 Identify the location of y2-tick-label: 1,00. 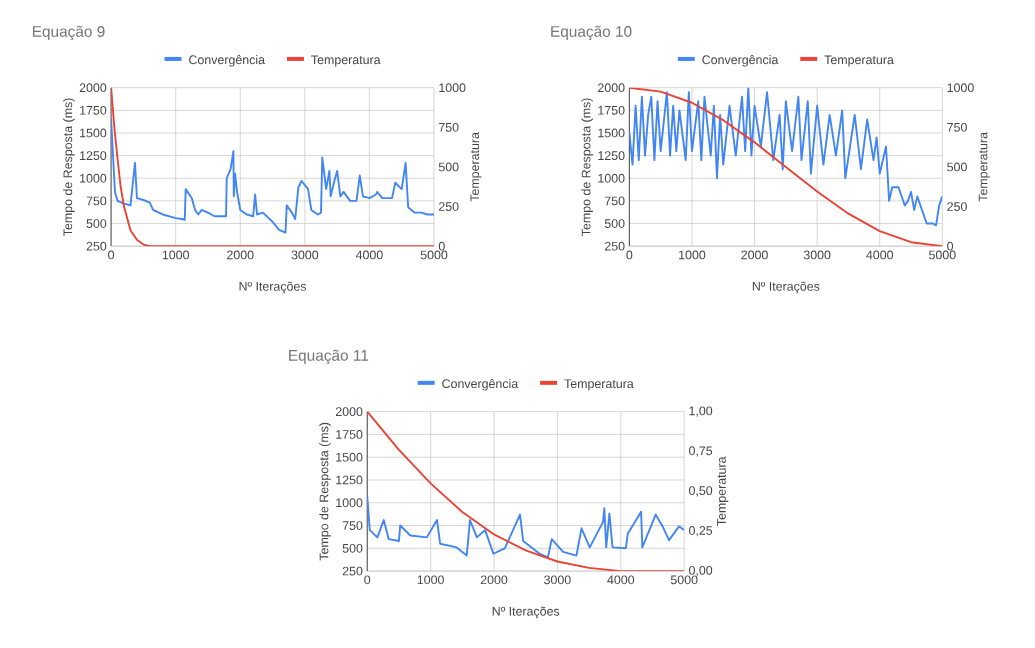
(701, 411).